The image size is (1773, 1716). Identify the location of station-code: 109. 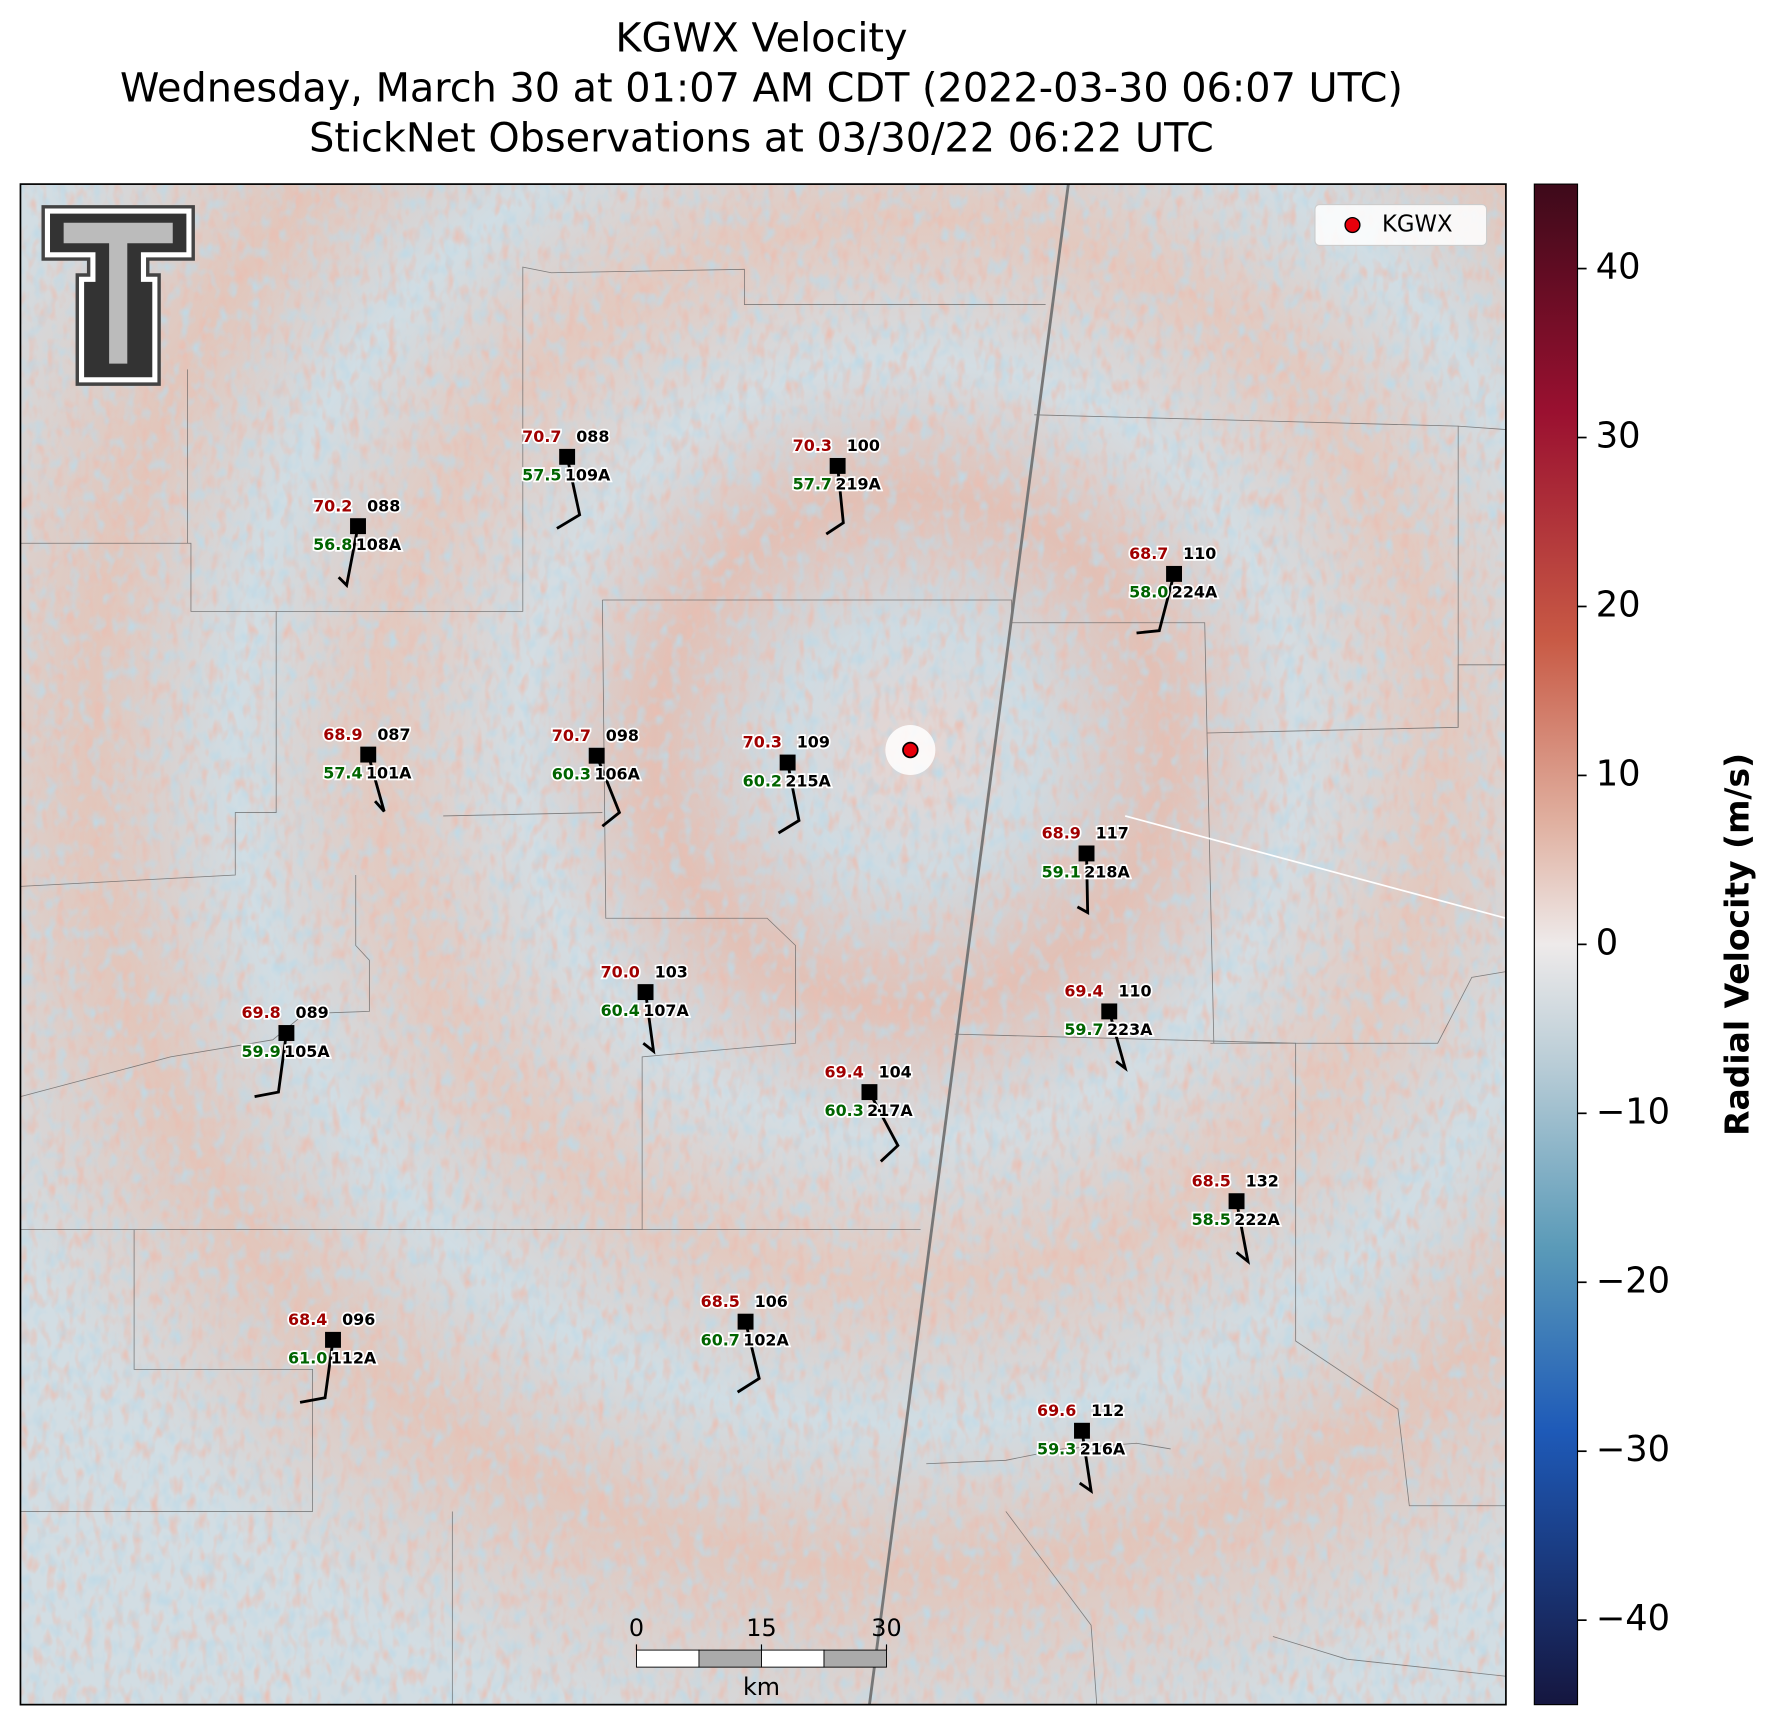
(813, 742).